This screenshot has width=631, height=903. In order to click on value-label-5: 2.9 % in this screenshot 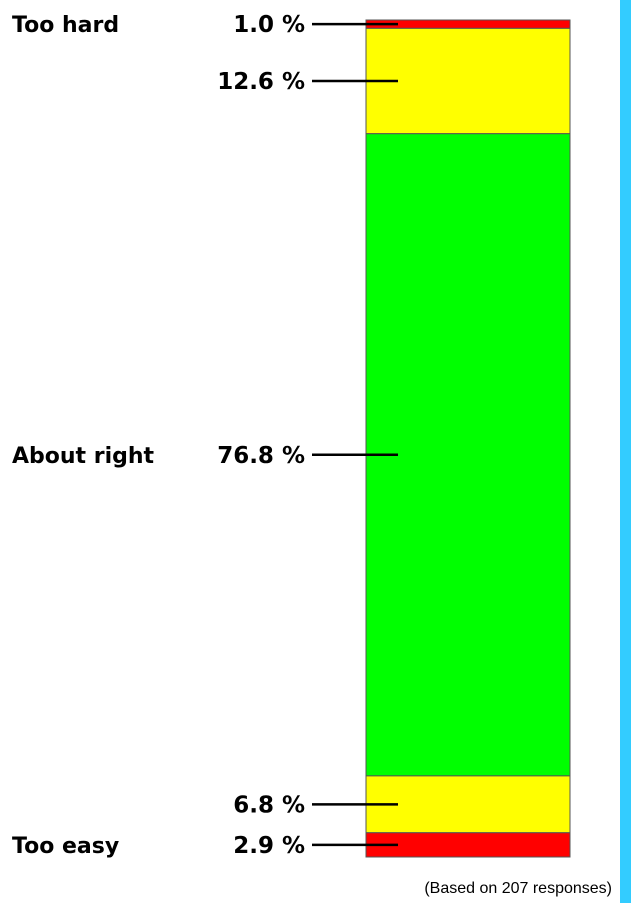, I will do `click(269, 846)`.